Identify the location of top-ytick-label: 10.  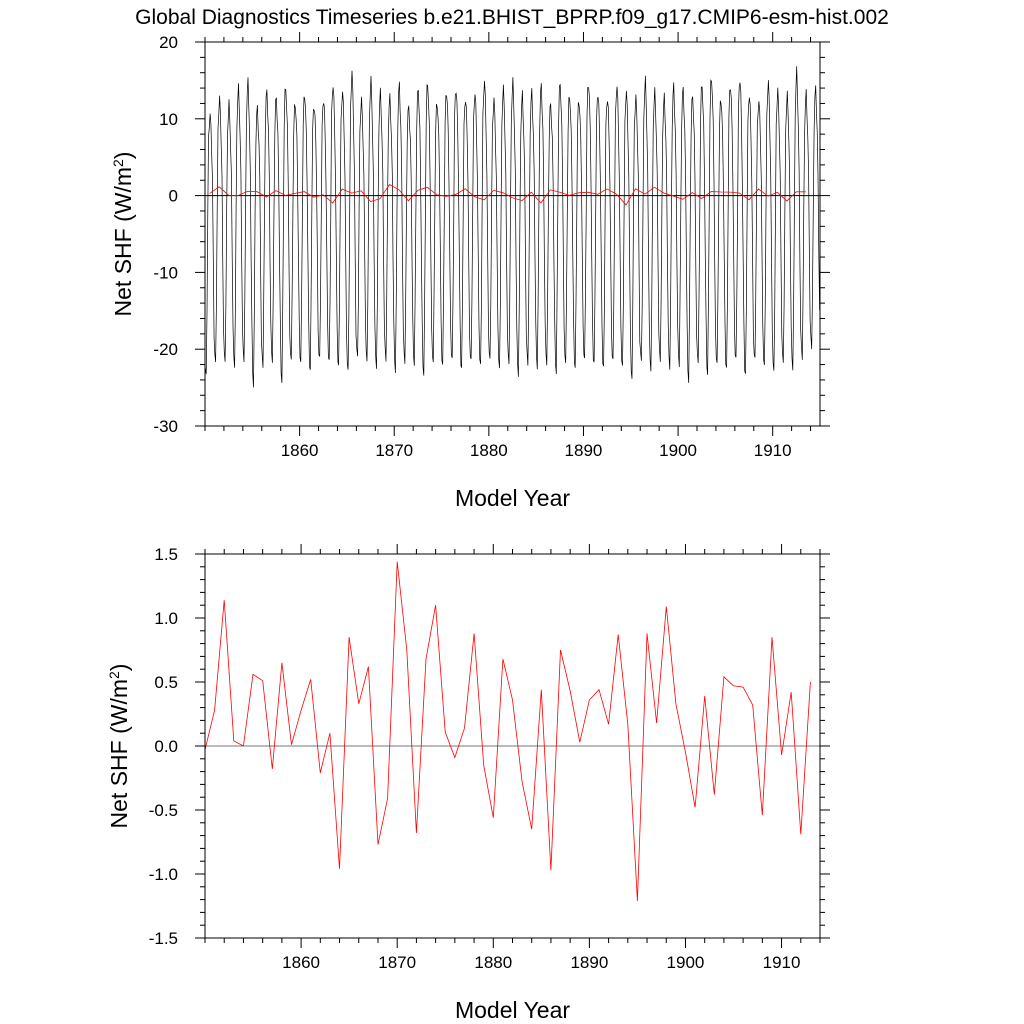
(168, 119).